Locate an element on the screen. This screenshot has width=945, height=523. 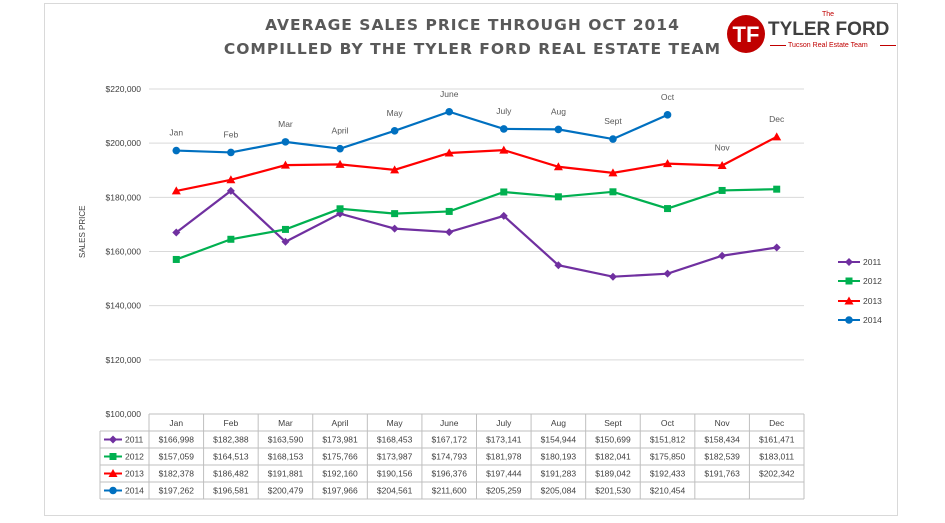
table-cell: $173,981 is located at coordinates (340, 440).